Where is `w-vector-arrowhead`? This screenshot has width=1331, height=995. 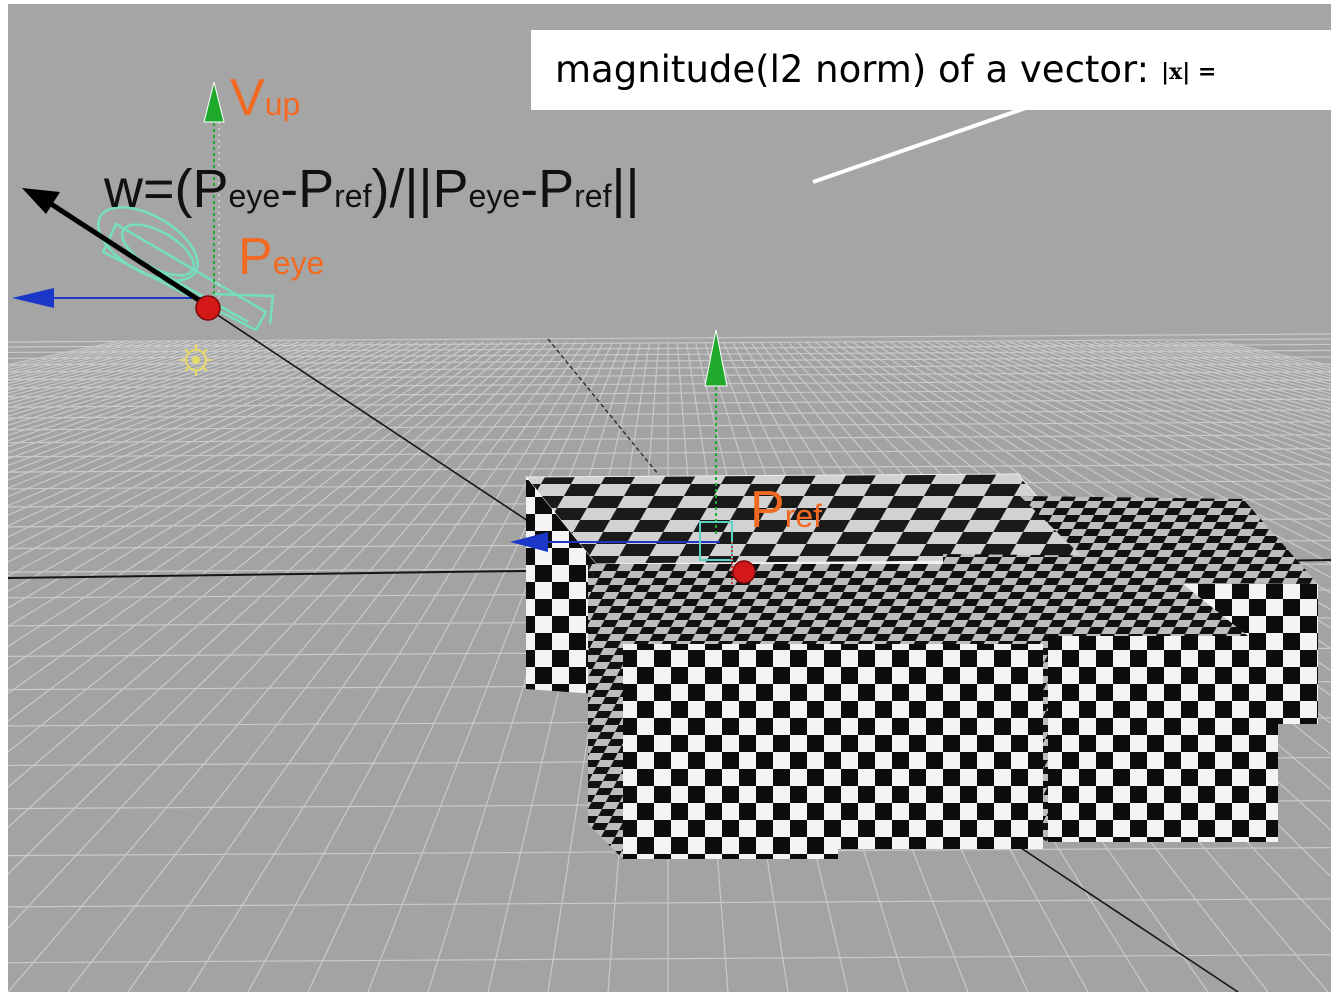 w-vector-arrowhead is located at coordinates (41, 201).